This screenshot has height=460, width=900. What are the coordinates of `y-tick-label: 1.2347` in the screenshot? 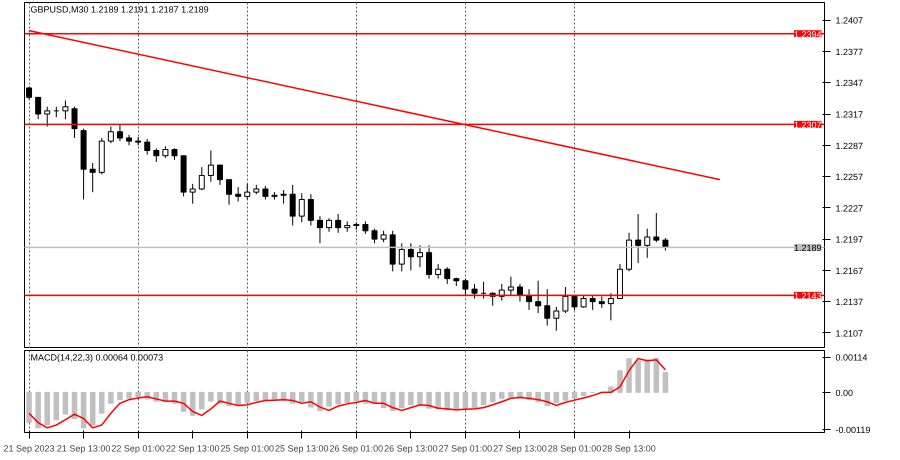 It's located at (850, 83).